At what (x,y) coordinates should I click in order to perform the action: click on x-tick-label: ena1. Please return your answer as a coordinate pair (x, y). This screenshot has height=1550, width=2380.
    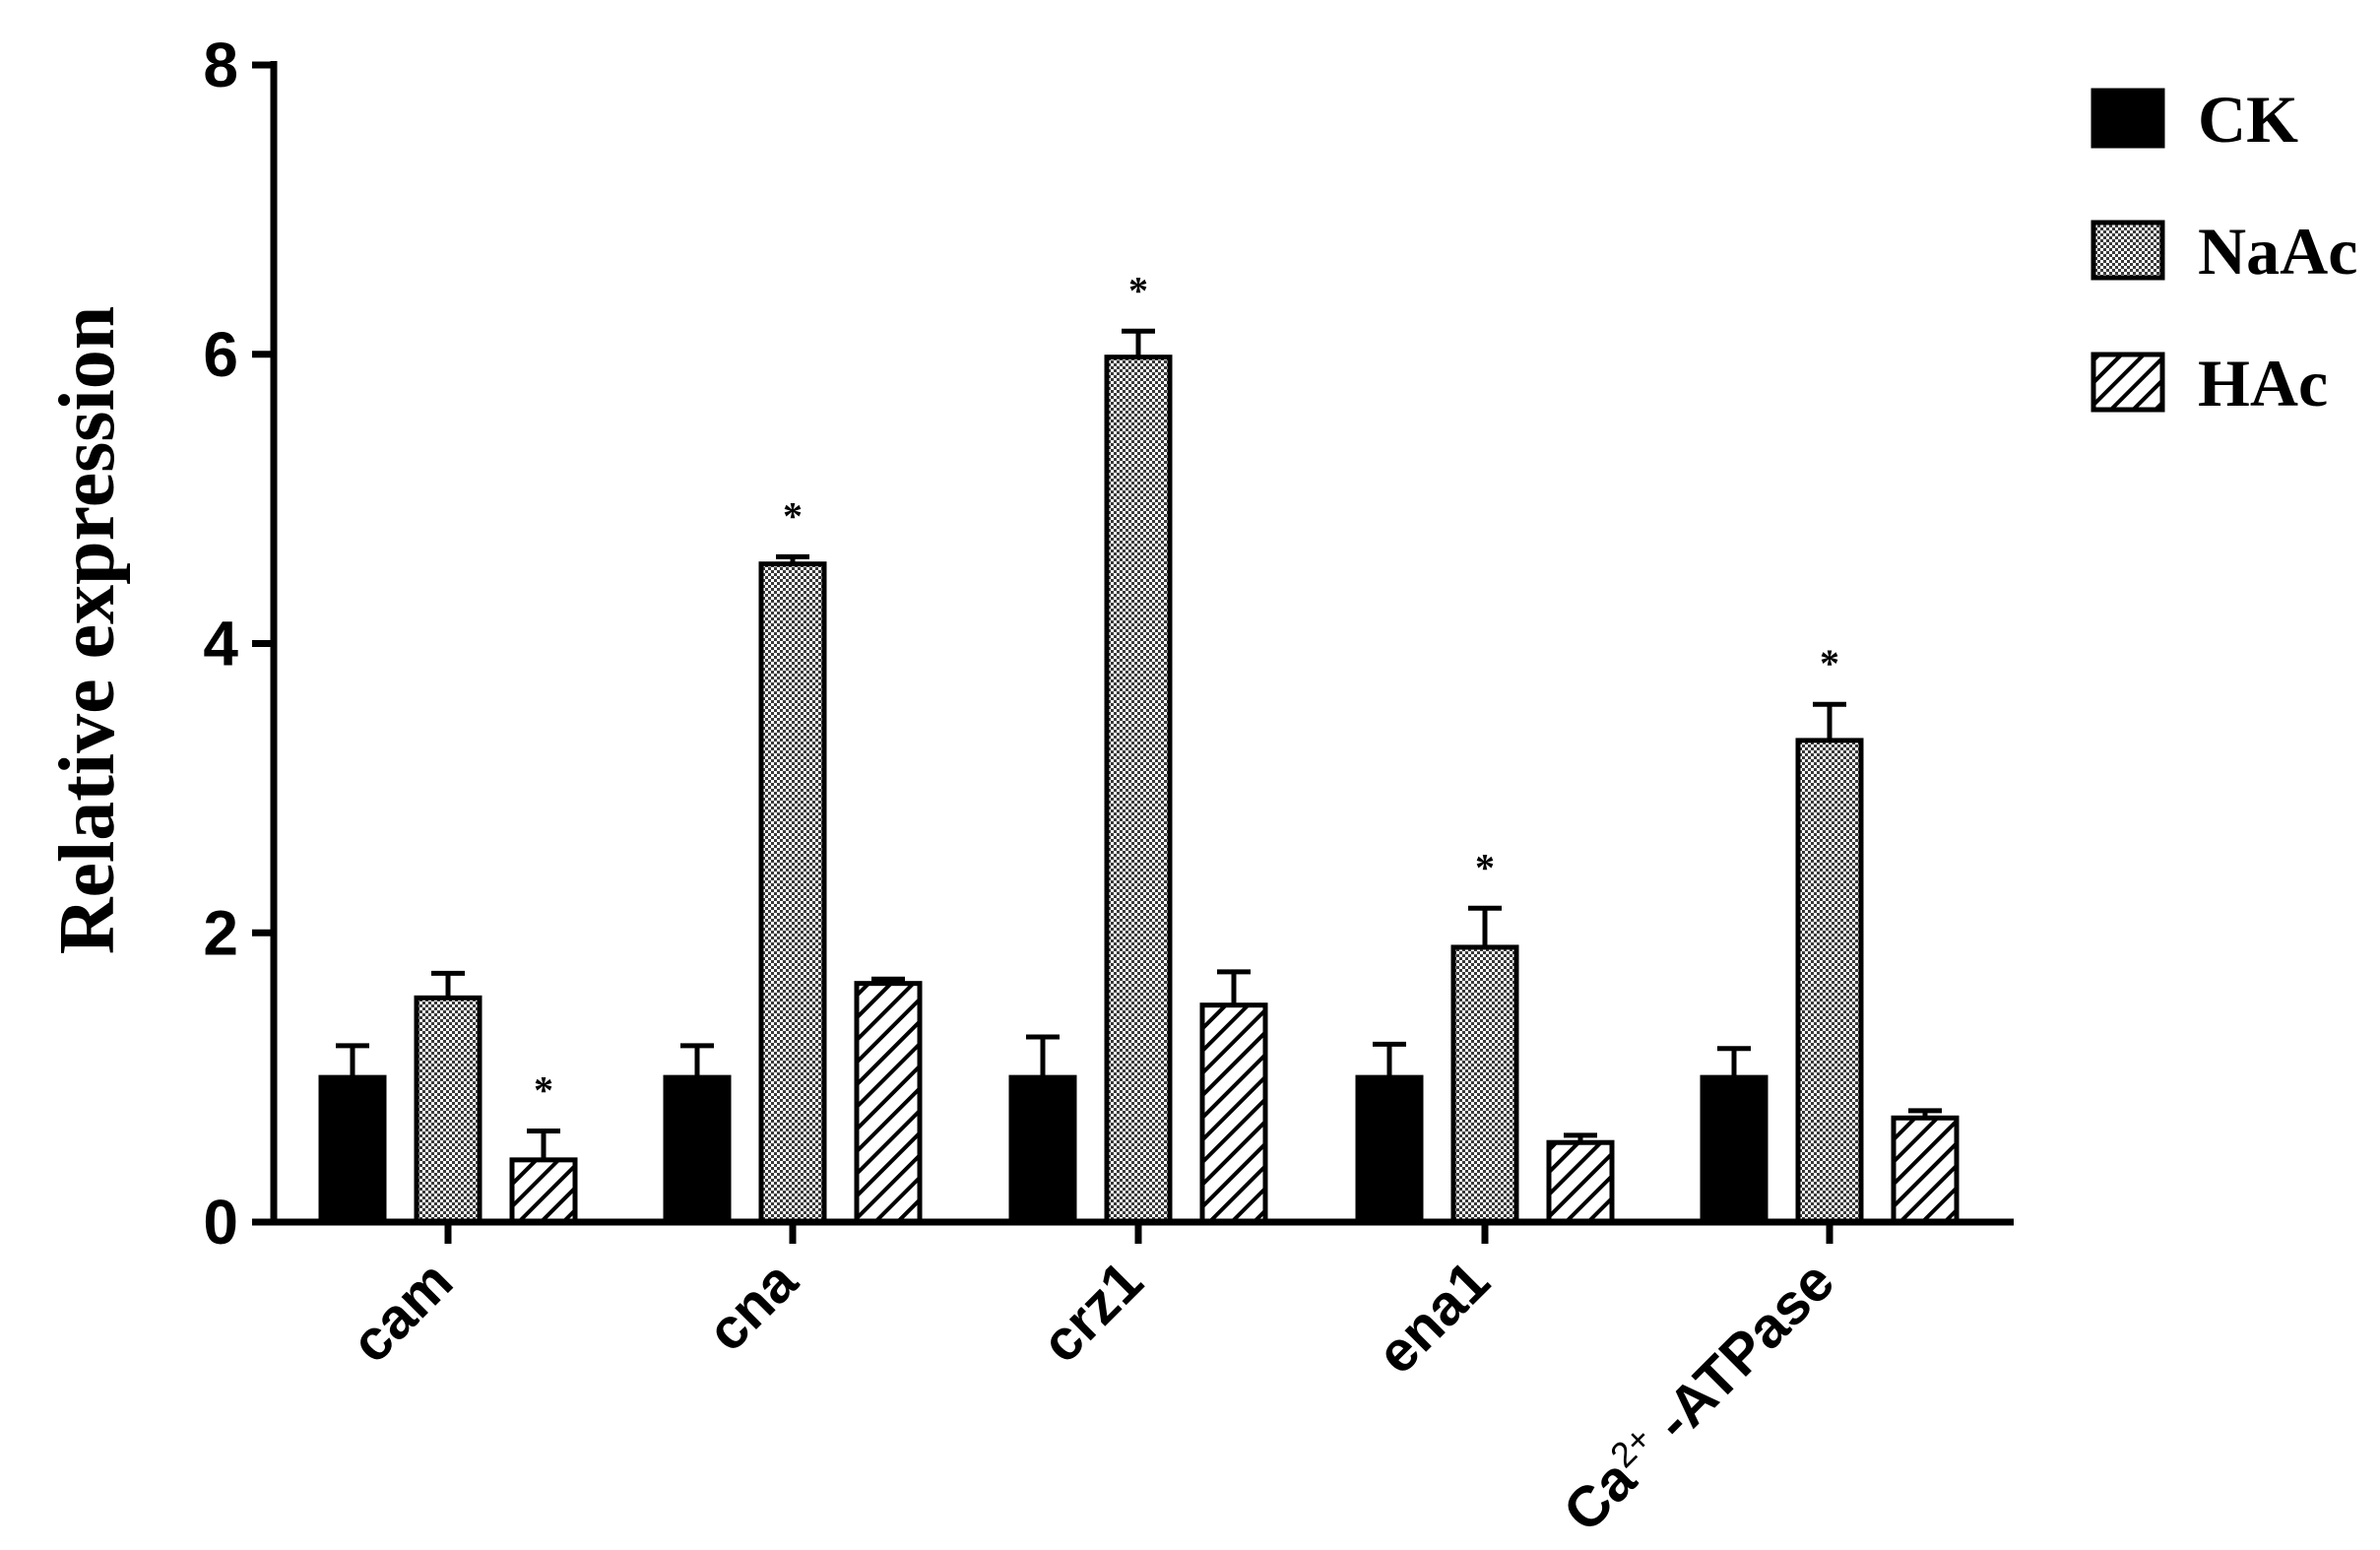
    Looking at the image, I should click on (1433, 1317).